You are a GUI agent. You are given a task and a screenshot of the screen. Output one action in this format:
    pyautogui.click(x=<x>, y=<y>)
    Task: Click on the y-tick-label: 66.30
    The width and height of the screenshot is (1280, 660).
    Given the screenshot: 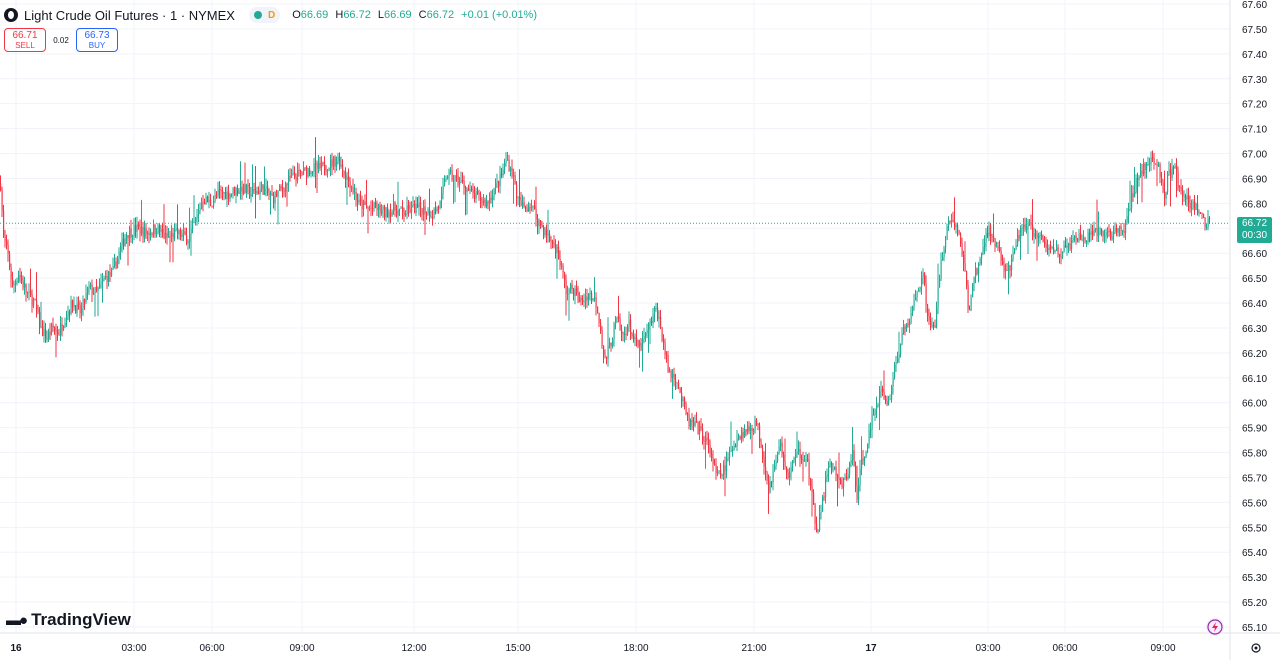 What is the action you would take?
    pyautogui.click(x=1254, y=329)
    